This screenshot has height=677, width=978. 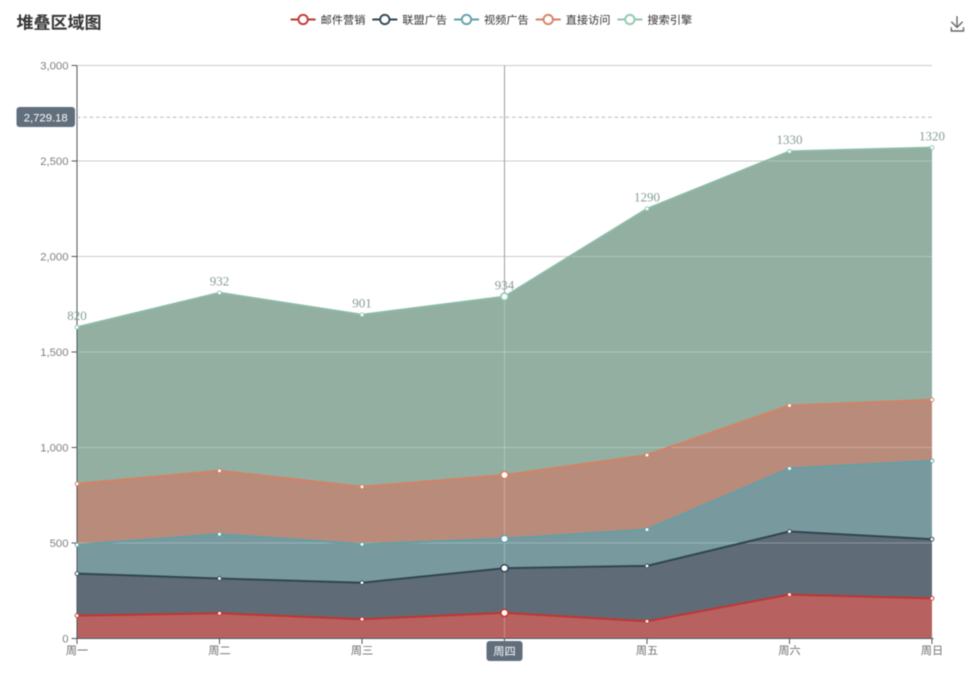 What do you see at coordinates (505, 284) in the screenshot?
I see `svg-text: 934` at bounding box center [505, 284].